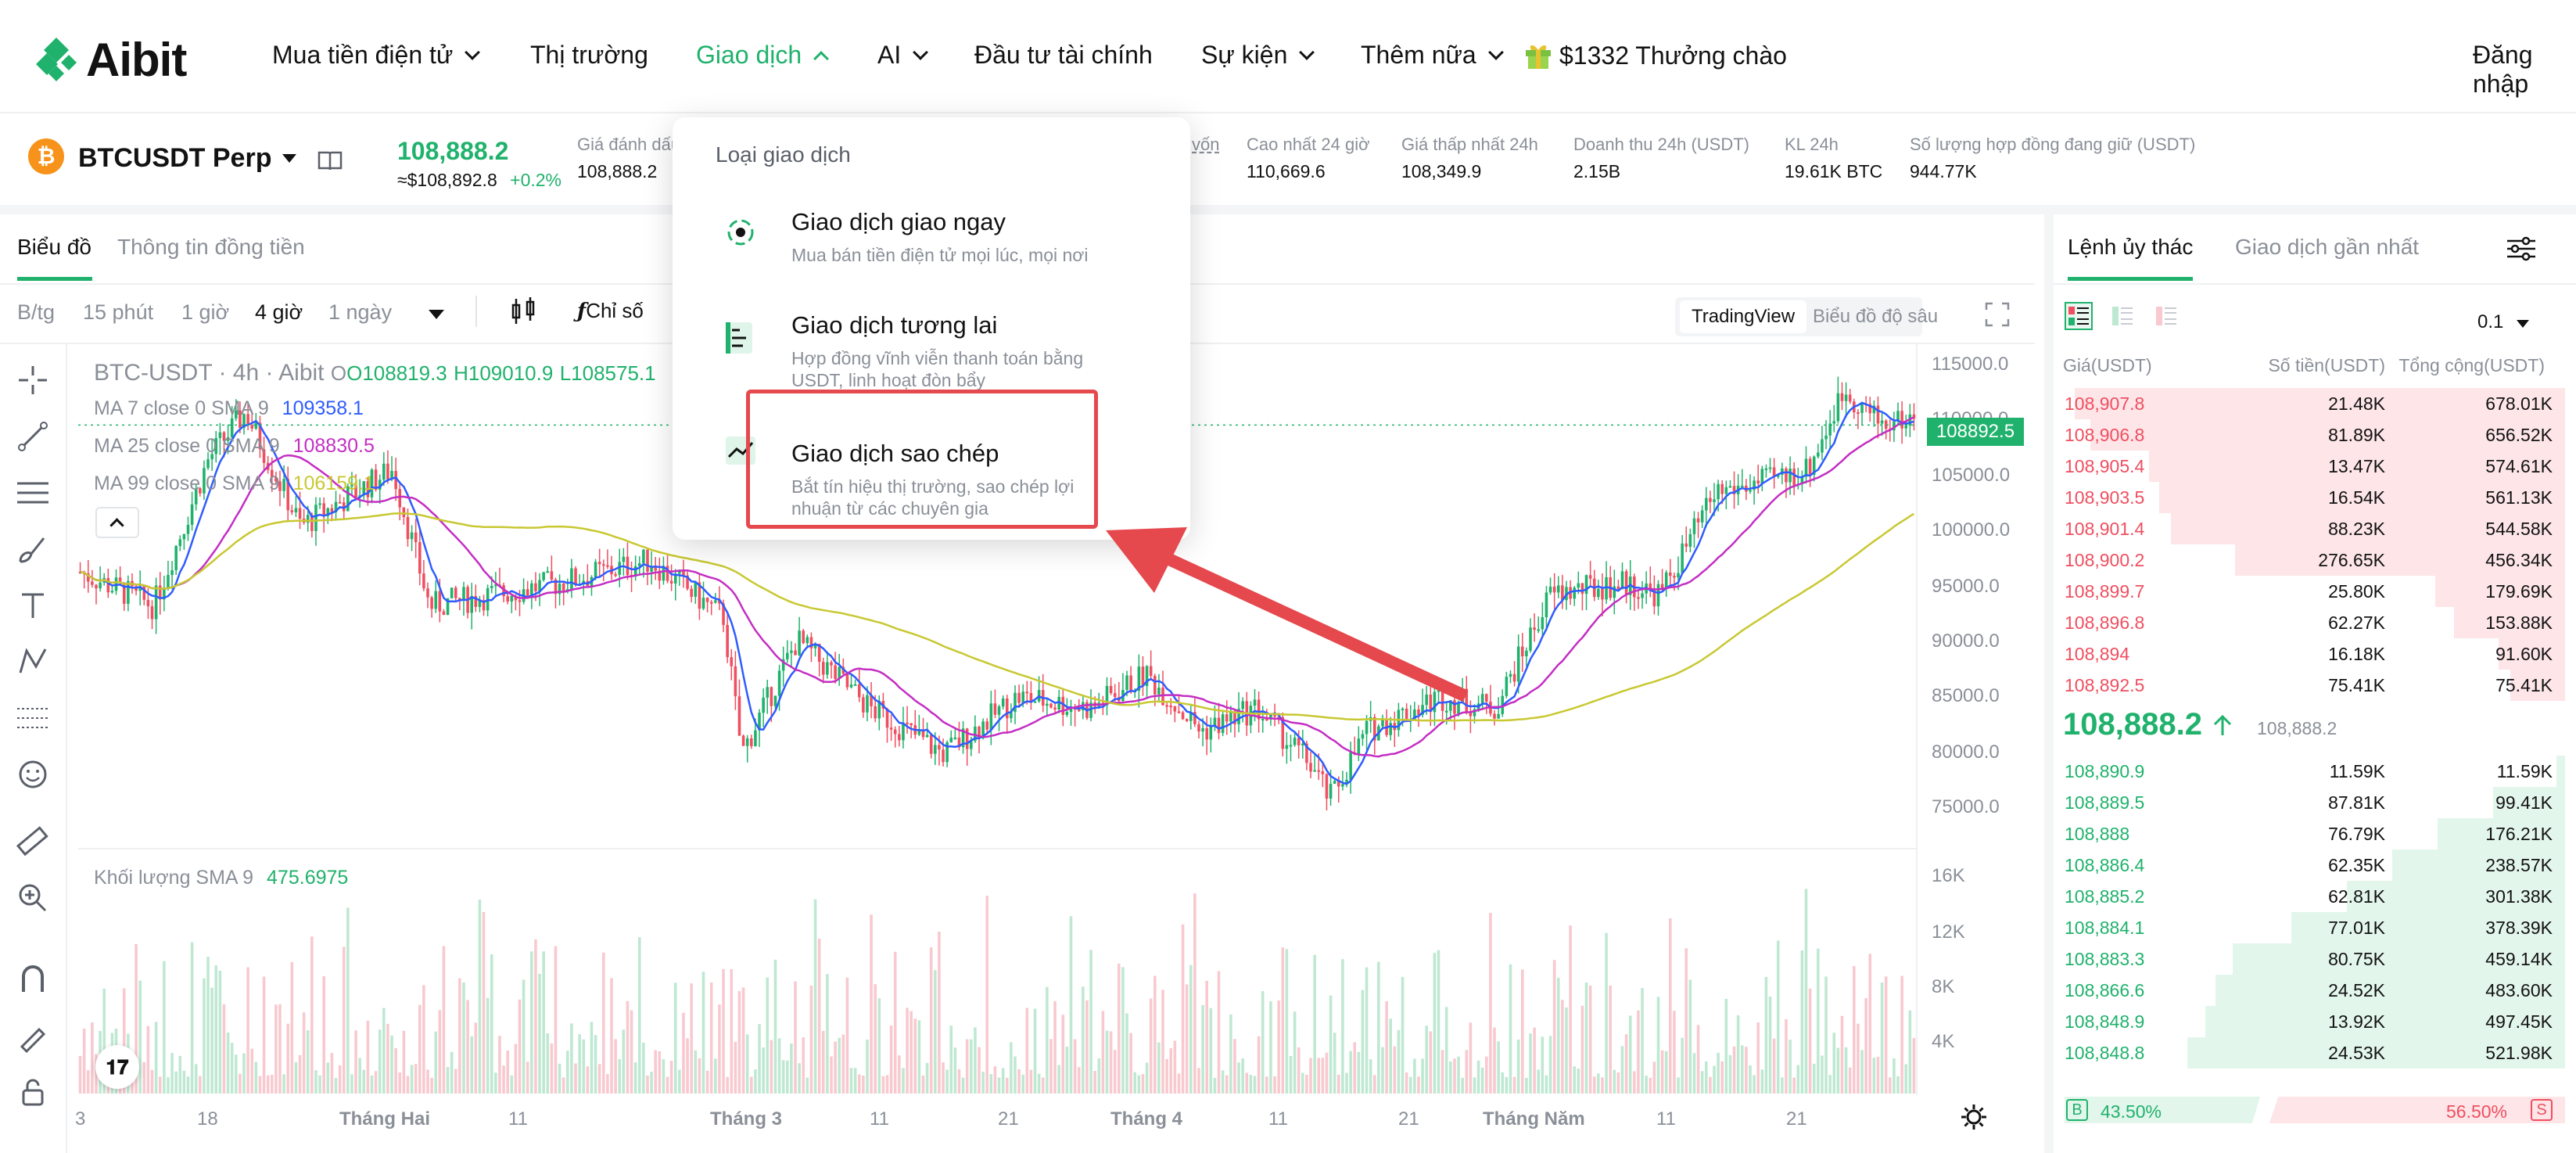 The height and width of the screenshot is (1153, 2576). What do you see at coordinates (330, 160) in the screenshot?
I see `book-icon` at bounding box center [330, 160].